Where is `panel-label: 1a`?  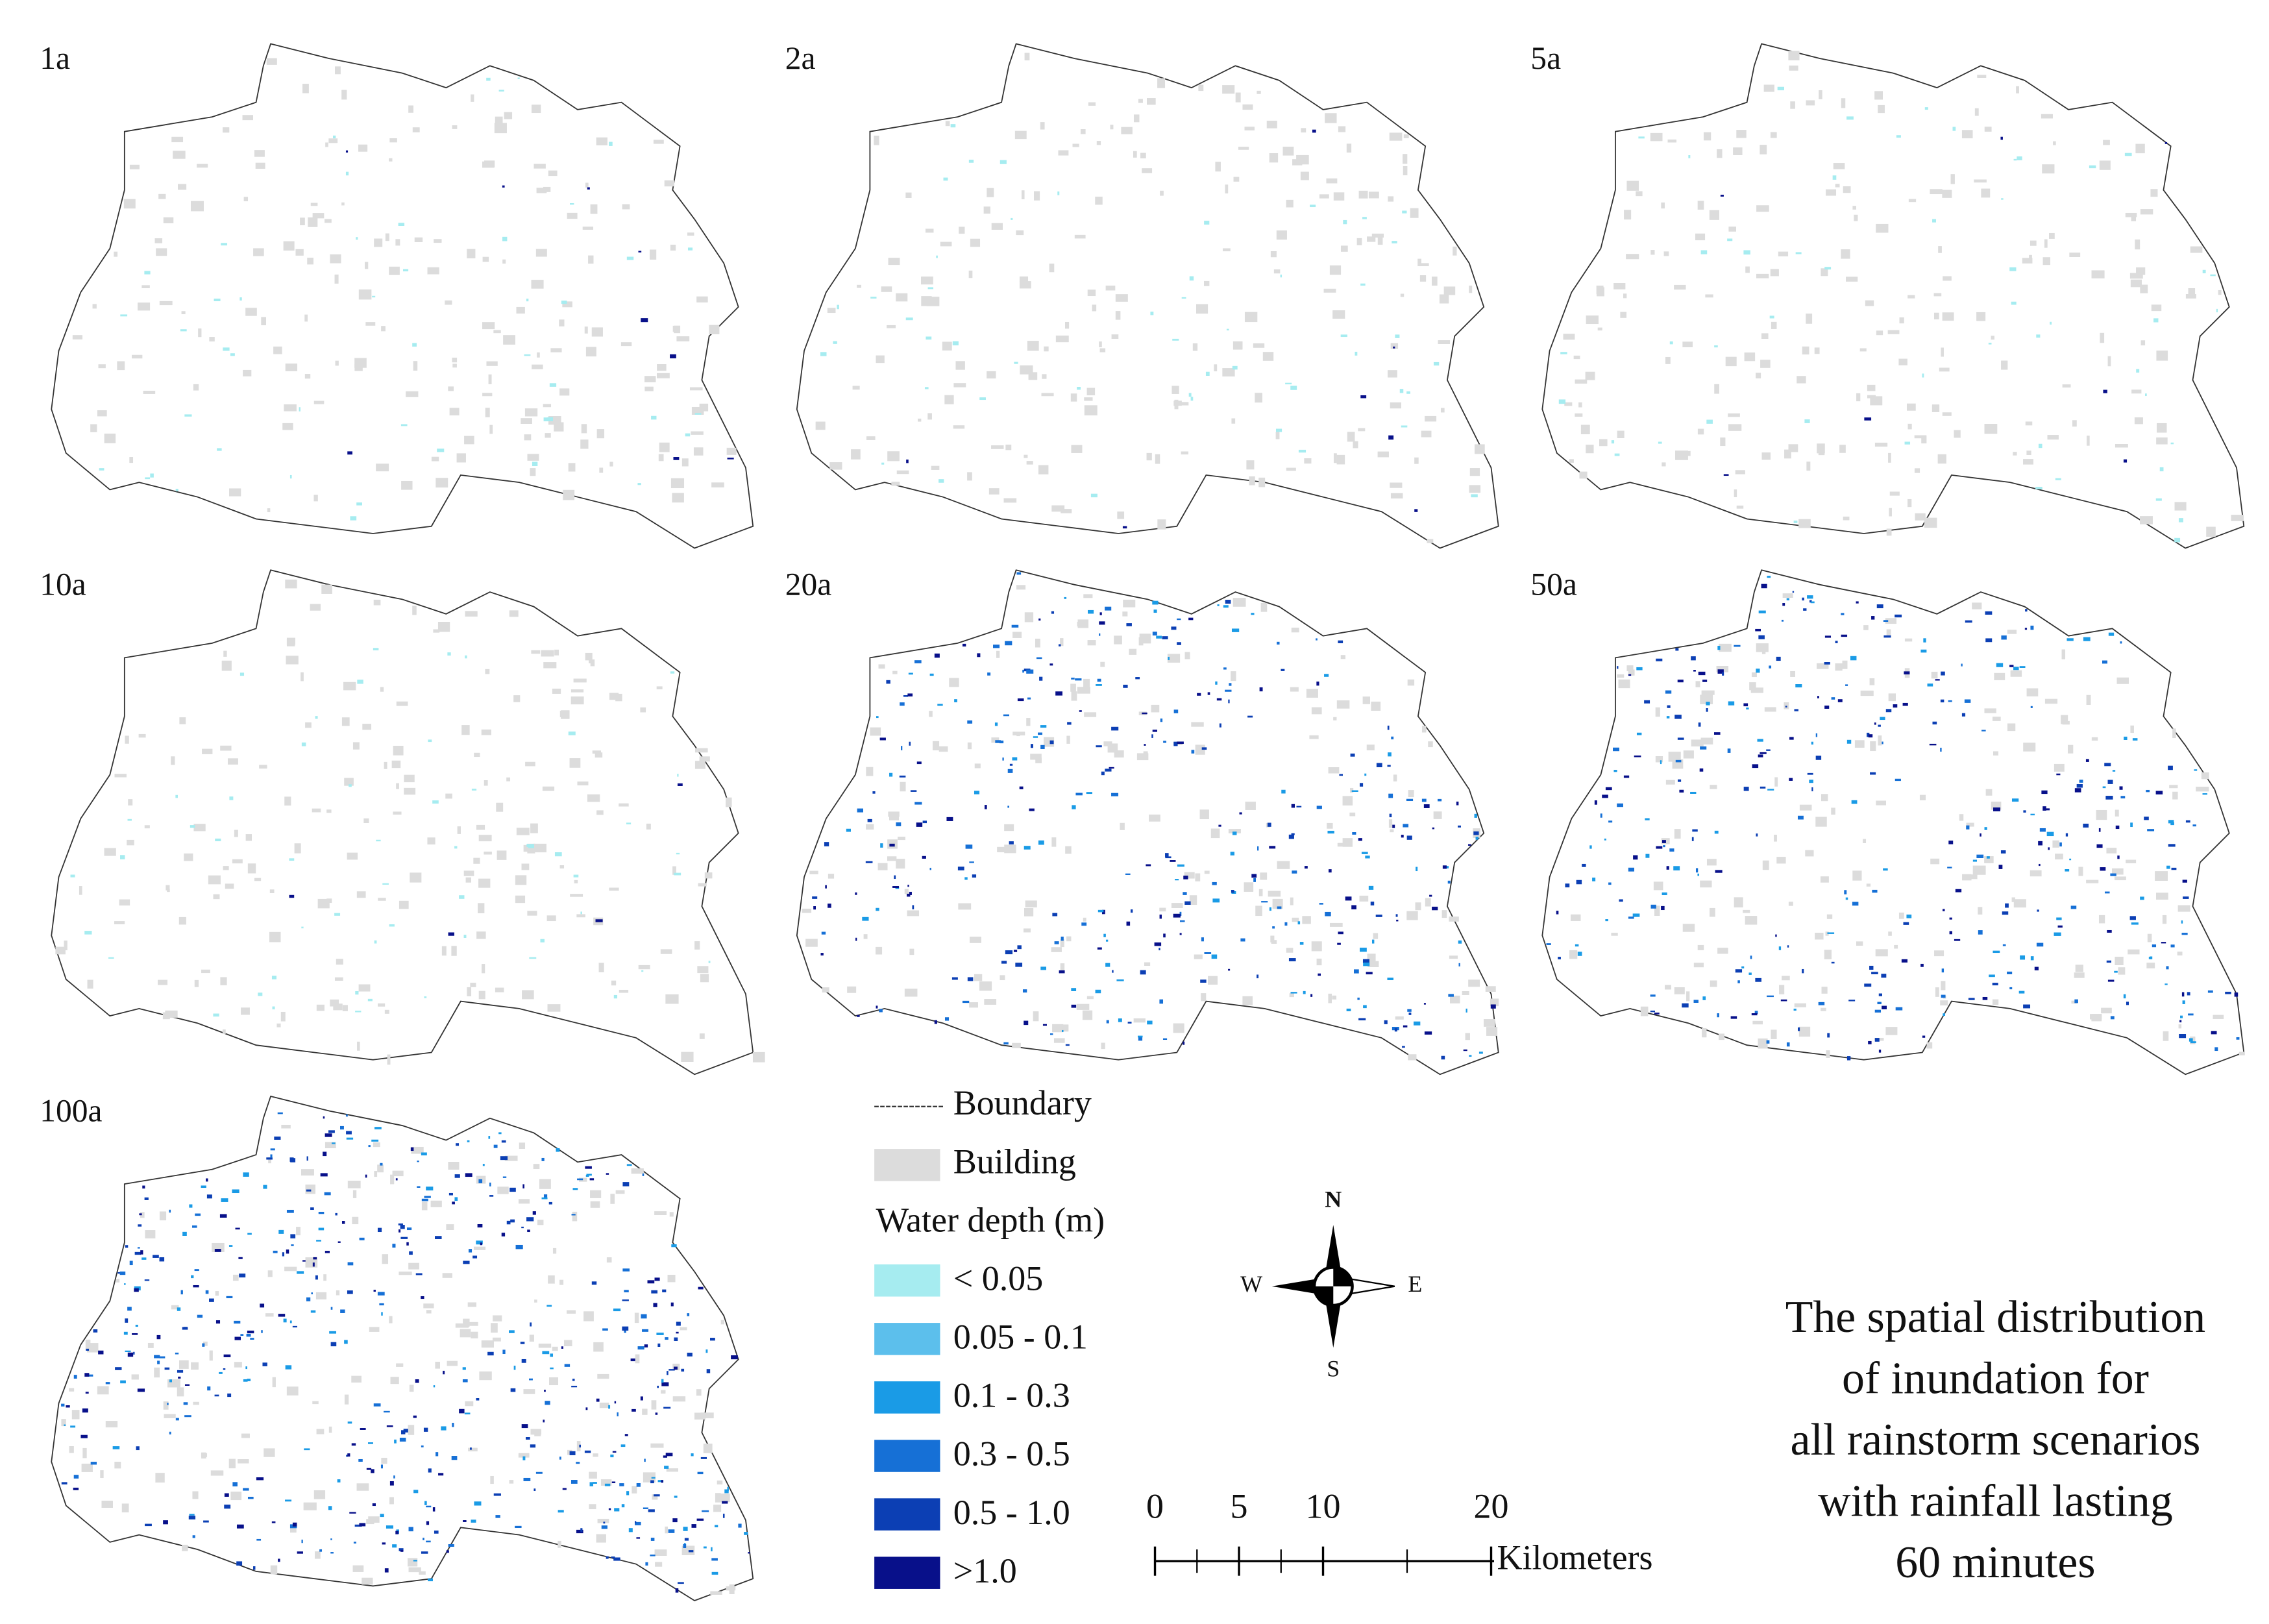
panel-label: 1a is located at coordinates (55, 58).